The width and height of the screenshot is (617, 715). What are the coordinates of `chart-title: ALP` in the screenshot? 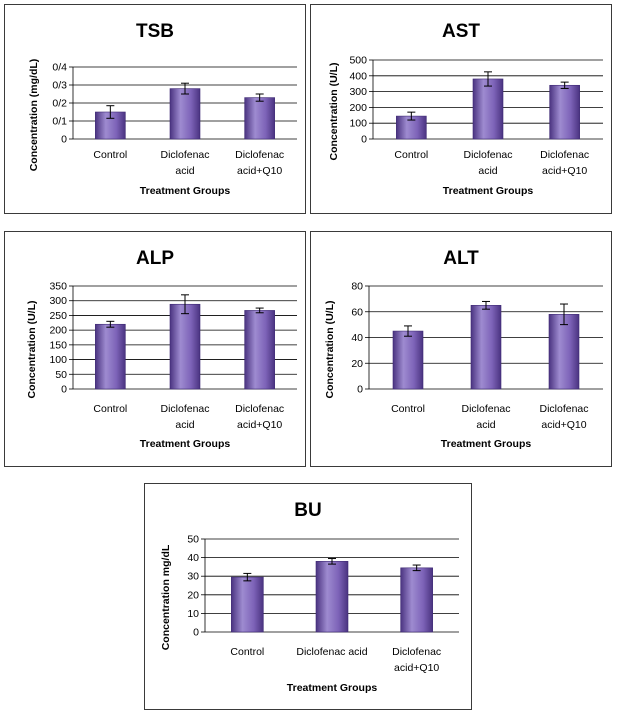 It's located at (155, 258).